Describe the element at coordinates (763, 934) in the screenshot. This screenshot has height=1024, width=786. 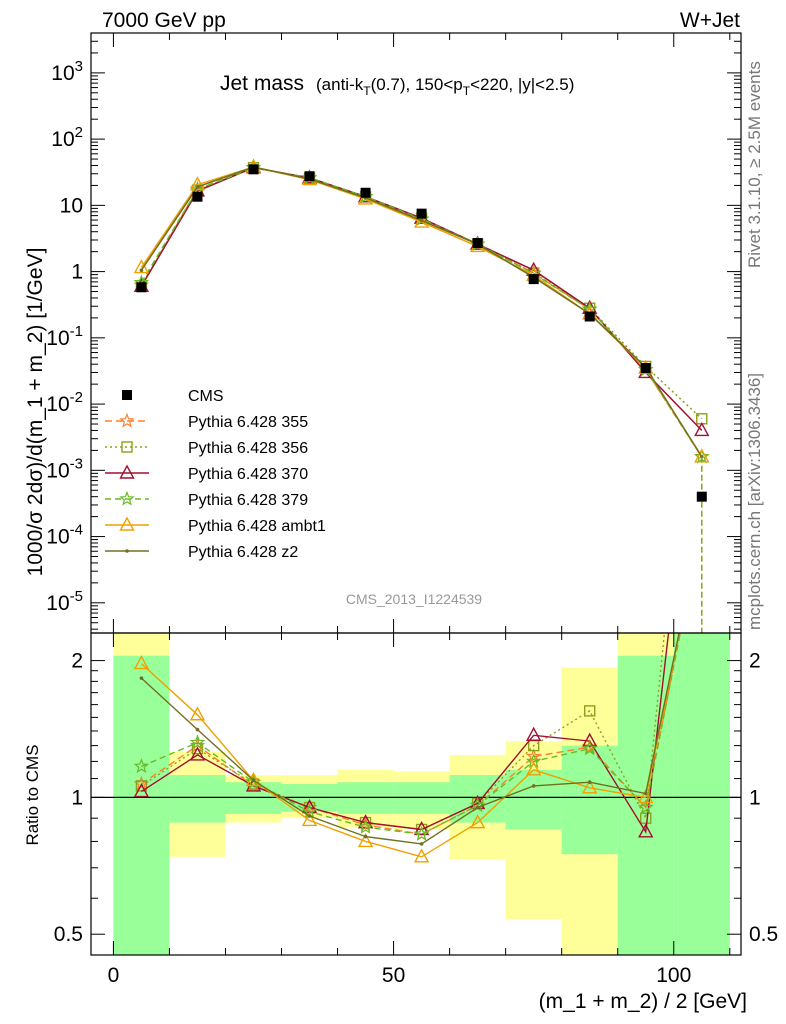
I see `ratio-tick-label-right: 0.5` at that location.